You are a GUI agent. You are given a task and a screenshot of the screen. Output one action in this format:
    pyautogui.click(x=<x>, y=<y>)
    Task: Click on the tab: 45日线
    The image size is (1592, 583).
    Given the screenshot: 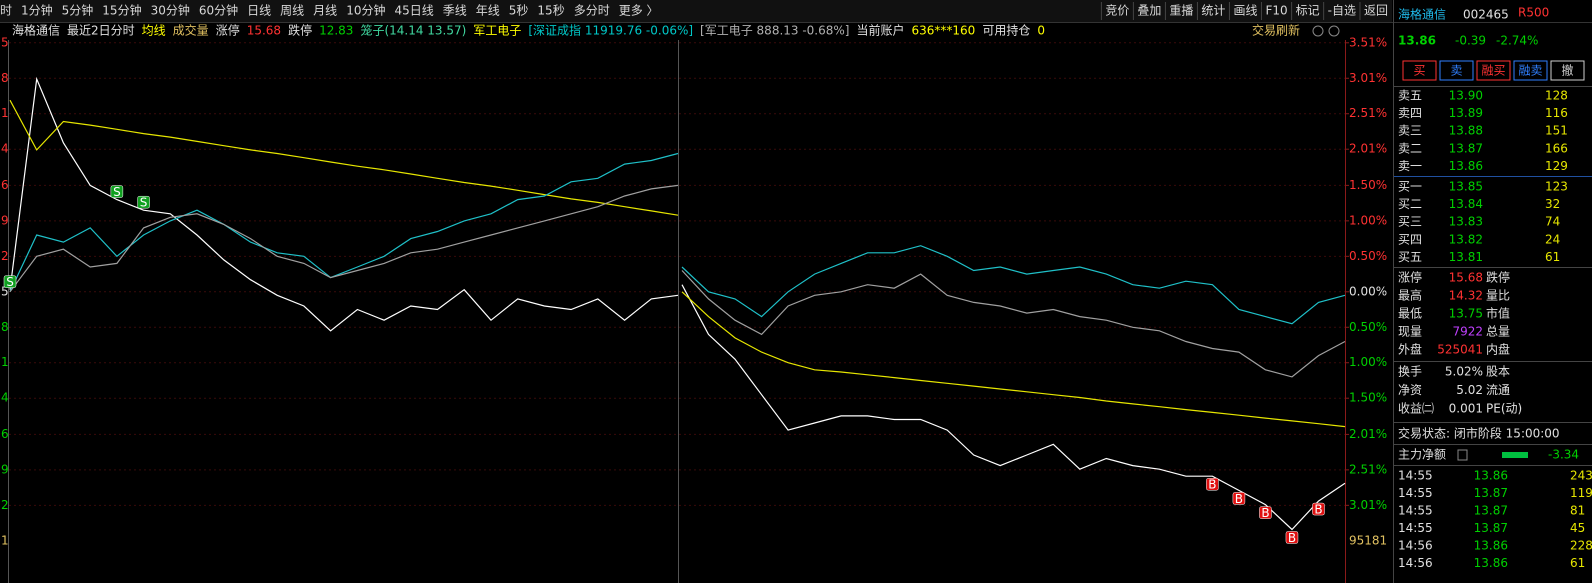 What is the action you would take?
    pyautogui.click(x=413, y=11)
    